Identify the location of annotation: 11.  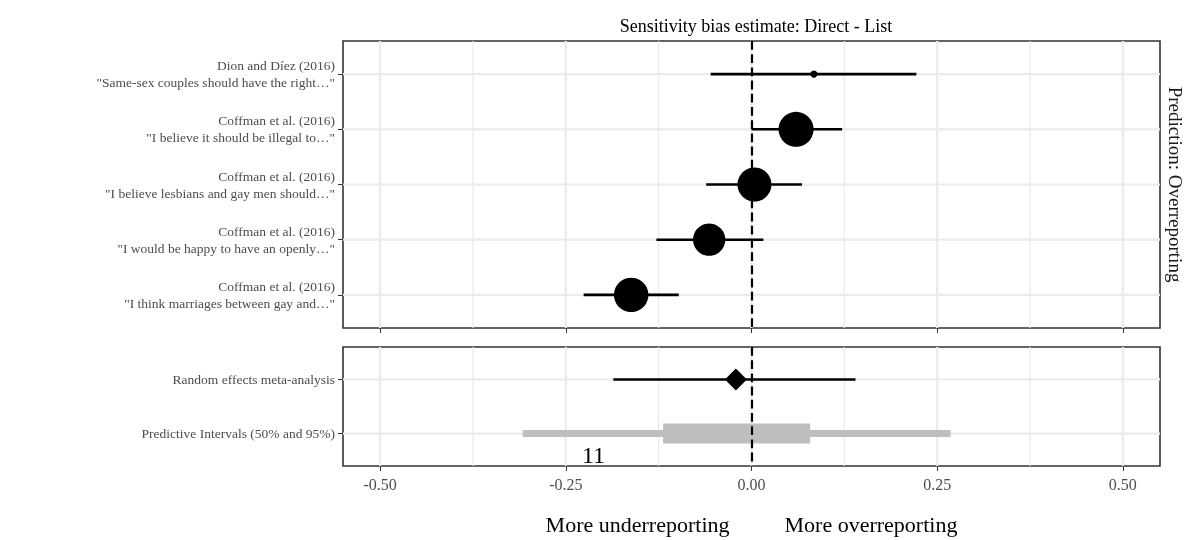
(594, 455).